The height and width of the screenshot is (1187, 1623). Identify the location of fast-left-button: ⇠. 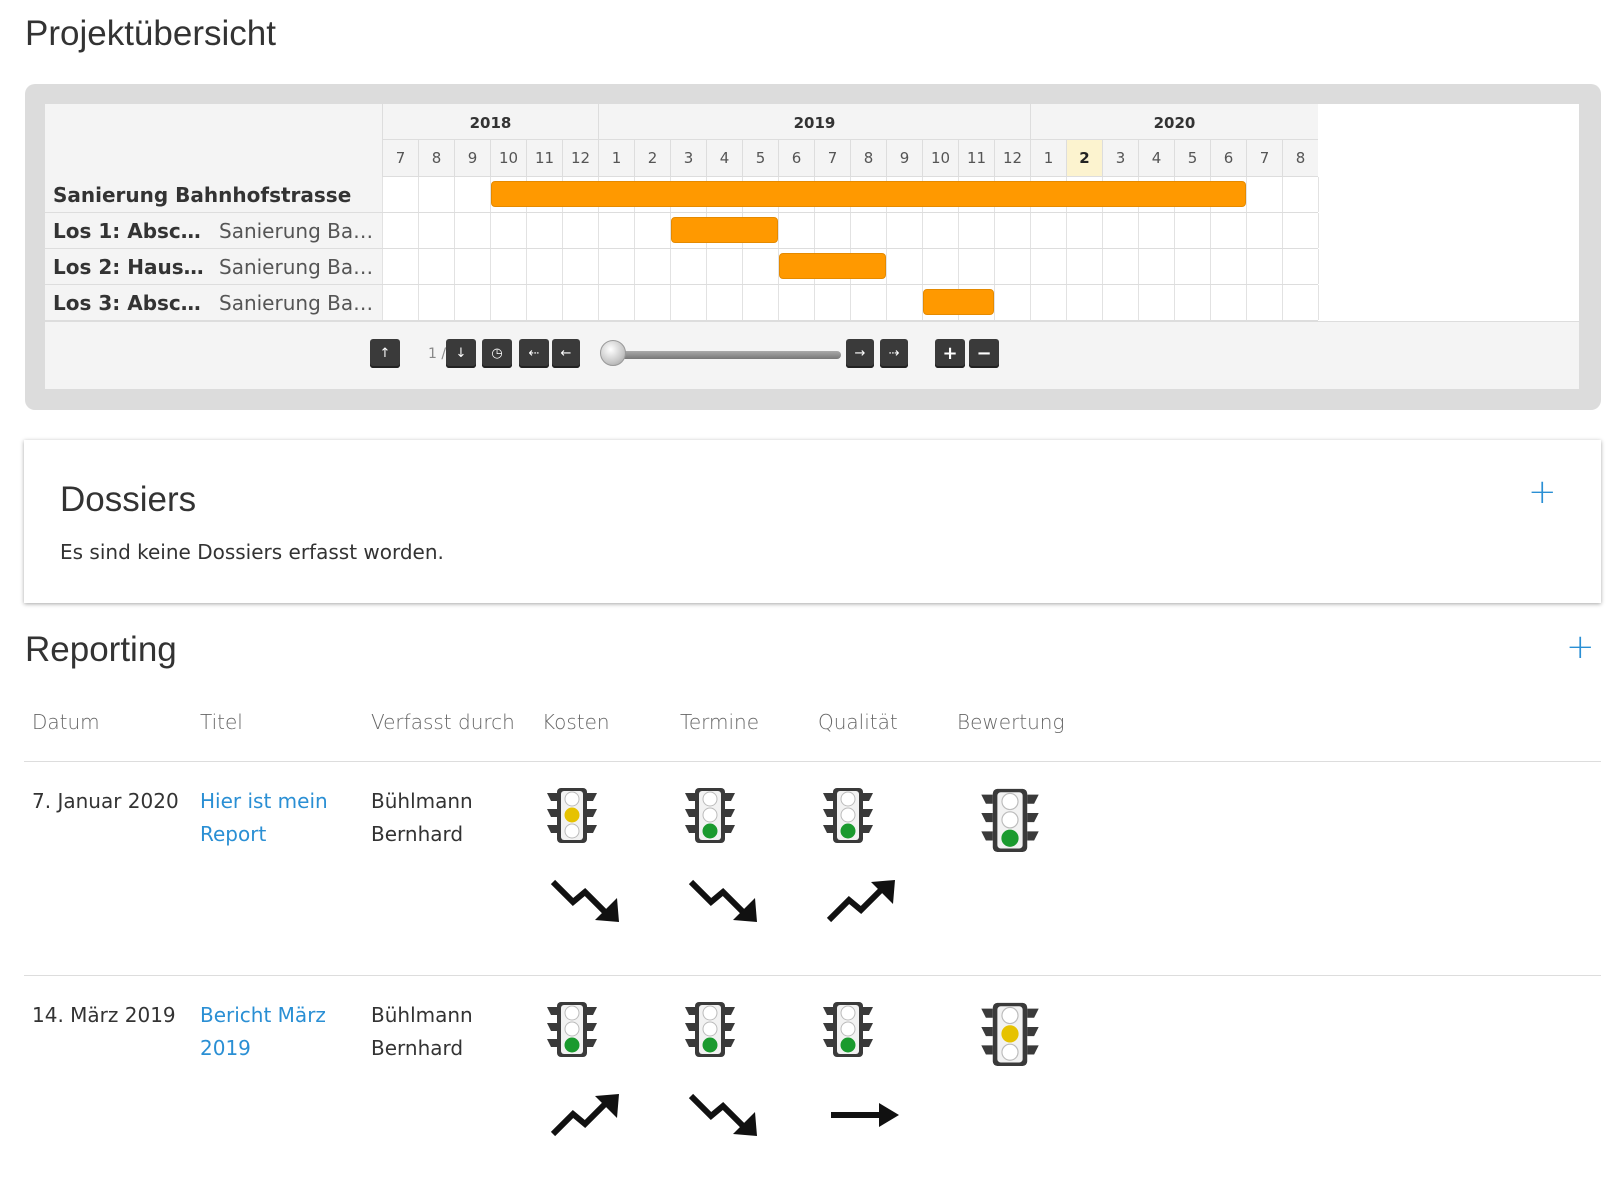
(534, 353).